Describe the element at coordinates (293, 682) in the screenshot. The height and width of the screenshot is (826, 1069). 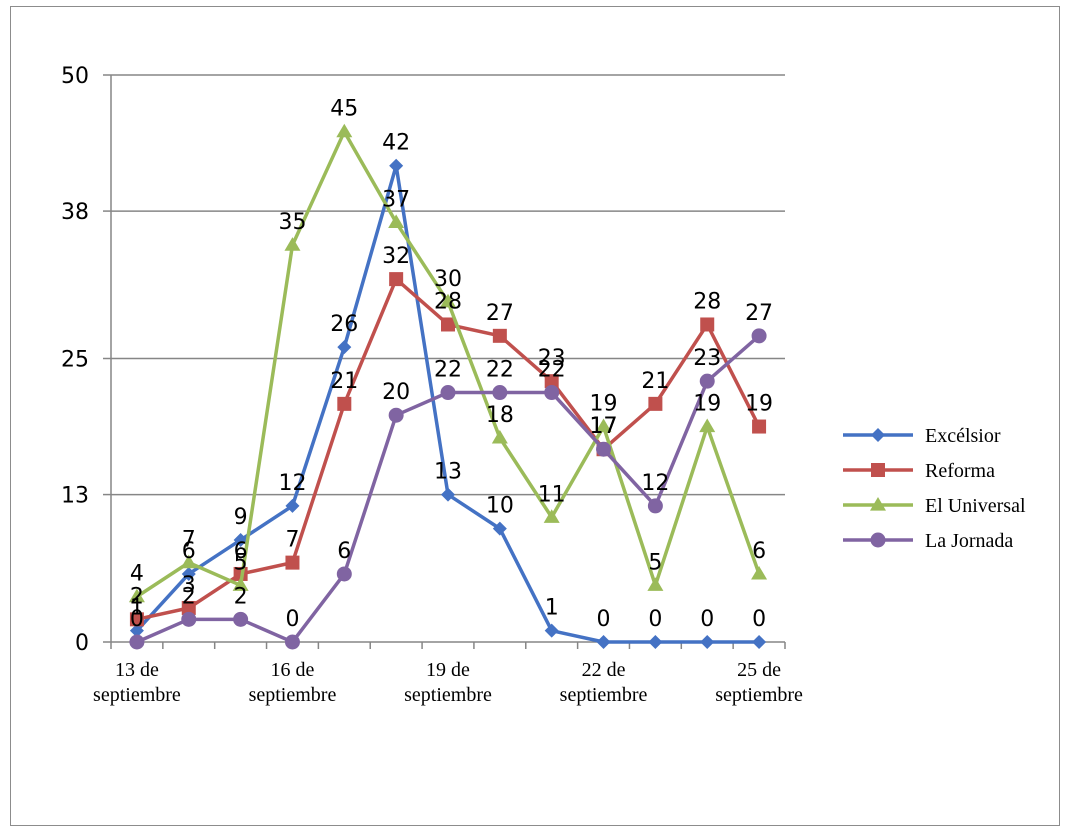
I see `xtick-label: 16 de septiembre` at that location.